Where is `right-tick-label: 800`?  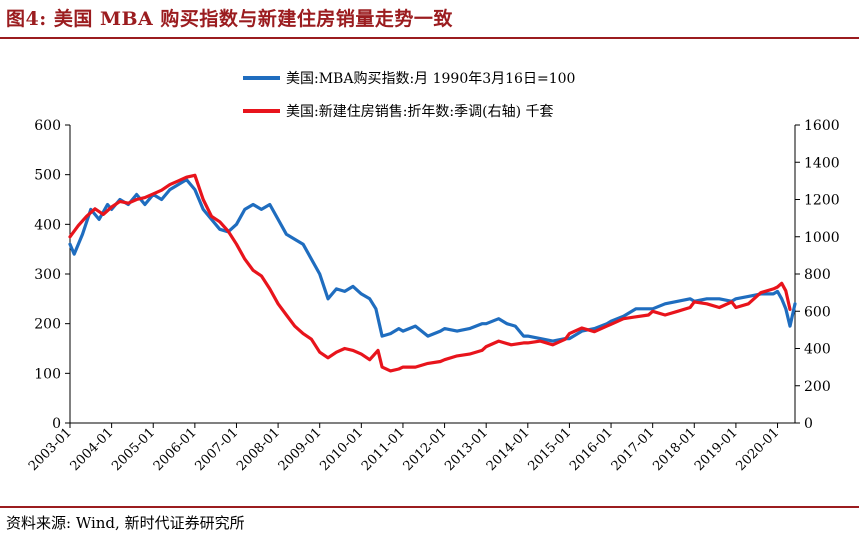
right-tick-label: 800 is located at coordinates (817, 275).